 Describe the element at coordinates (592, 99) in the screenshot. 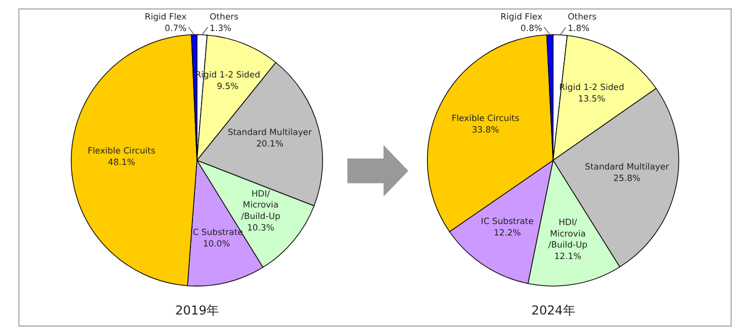

I see `data-label: 13.5%` at that location.